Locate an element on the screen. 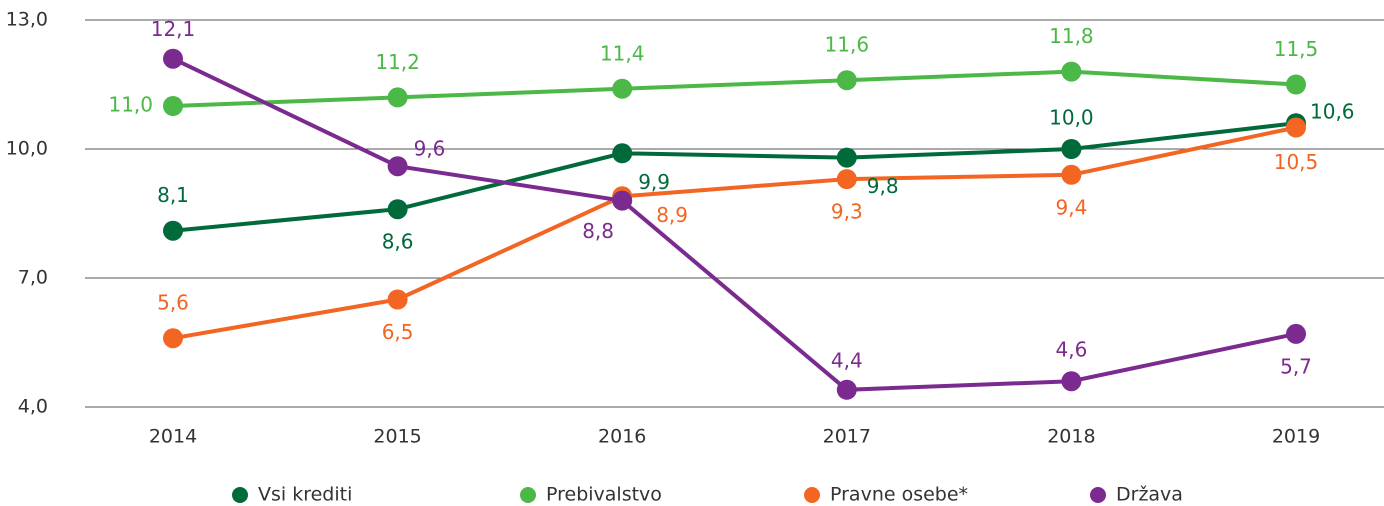 Image resolution: width=1384 pixels, height=506 pixels. data-label: 11,4 is located at coordinates (622, 53).